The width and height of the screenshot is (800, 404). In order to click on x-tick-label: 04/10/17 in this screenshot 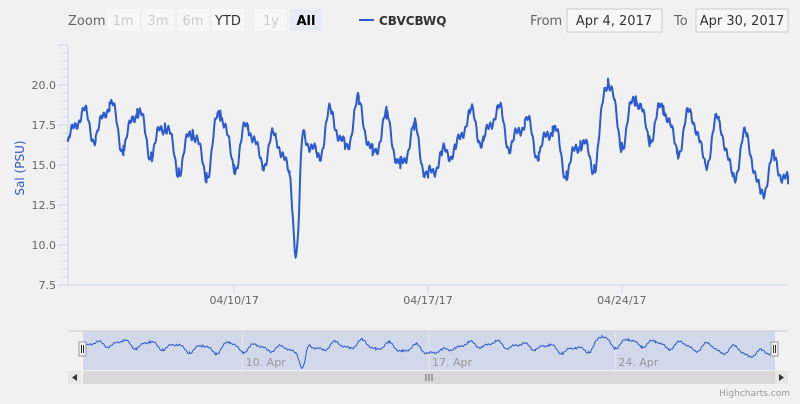, I will do `click(233, 300)`.